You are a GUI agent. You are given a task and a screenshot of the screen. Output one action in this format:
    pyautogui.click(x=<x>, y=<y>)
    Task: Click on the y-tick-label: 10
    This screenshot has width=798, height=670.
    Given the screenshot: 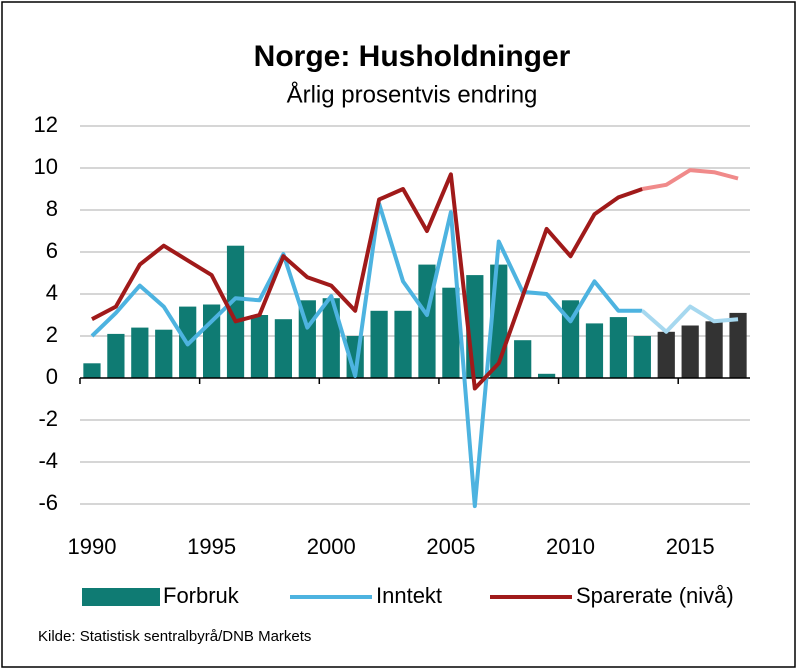 What is the action you would take?
    pyautogui.click(x=46, y=166)
    